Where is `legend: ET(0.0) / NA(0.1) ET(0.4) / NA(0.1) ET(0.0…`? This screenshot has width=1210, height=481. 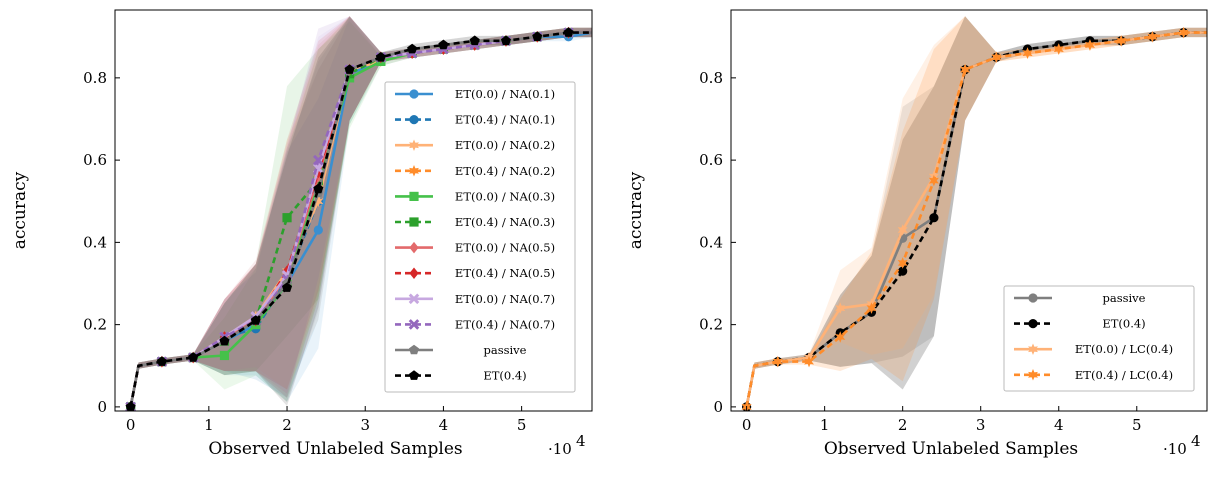
legend: ET(0.0) / NA(0.1) ET(0.4) / NA(0.1) ET(0.0… is located at coordinates (480, 237).